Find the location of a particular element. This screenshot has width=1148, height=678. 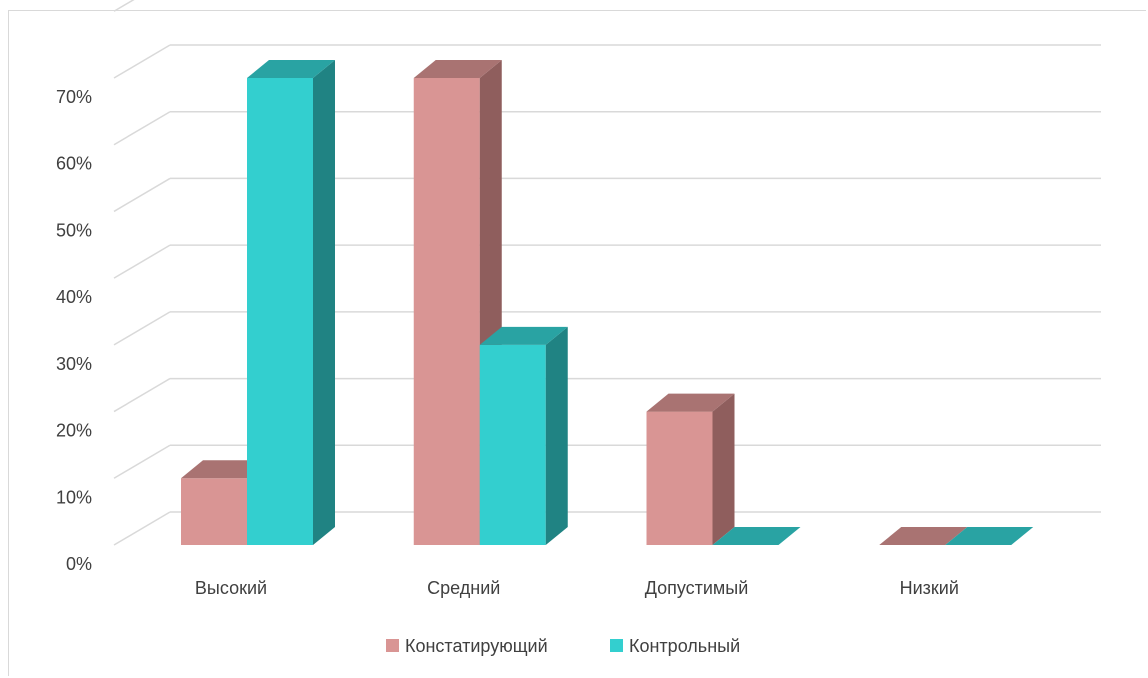

legend-label: Контрольный is located at coordinates (684, 646).